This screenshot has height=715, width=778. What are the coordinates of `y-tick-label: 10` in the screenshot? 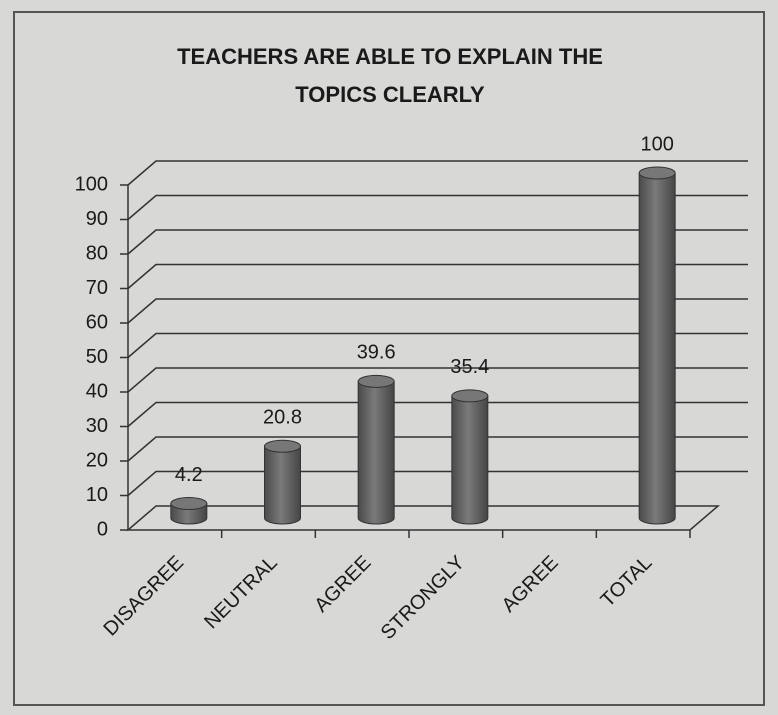 It's located at (97, 495).